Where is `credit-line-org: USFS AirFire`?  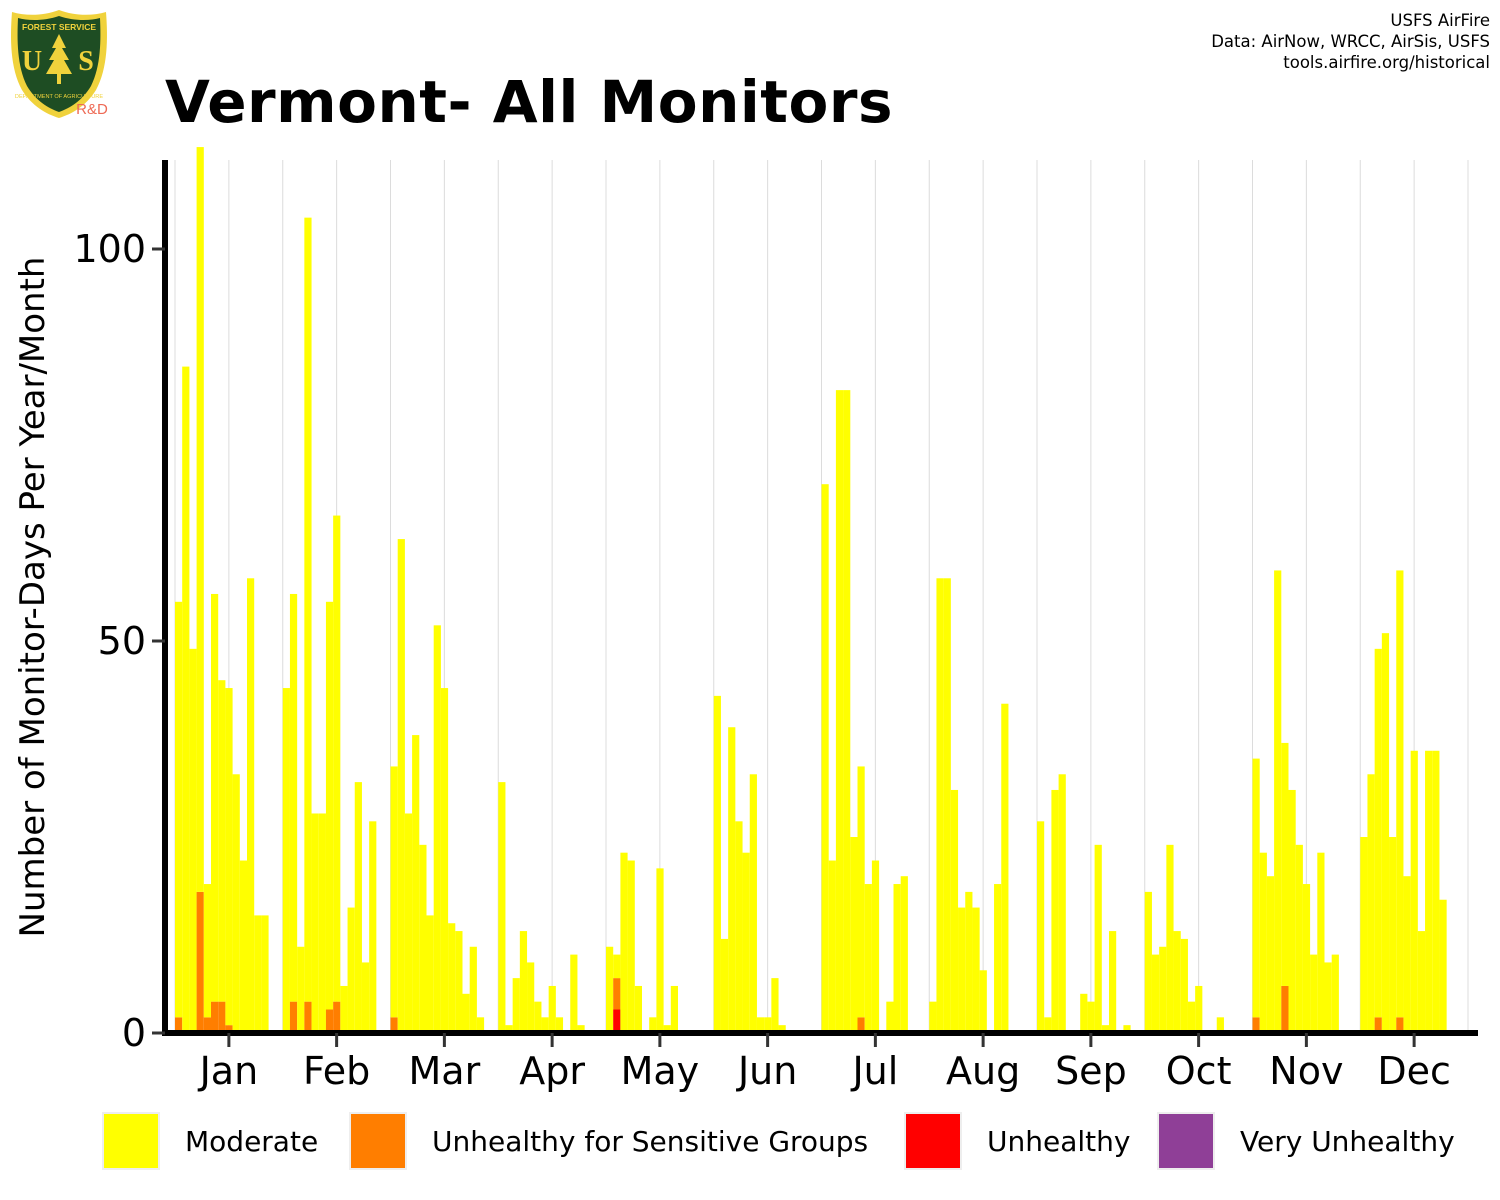 credit-line-org: USFS AirFire is located at coordinates (1440, 20).